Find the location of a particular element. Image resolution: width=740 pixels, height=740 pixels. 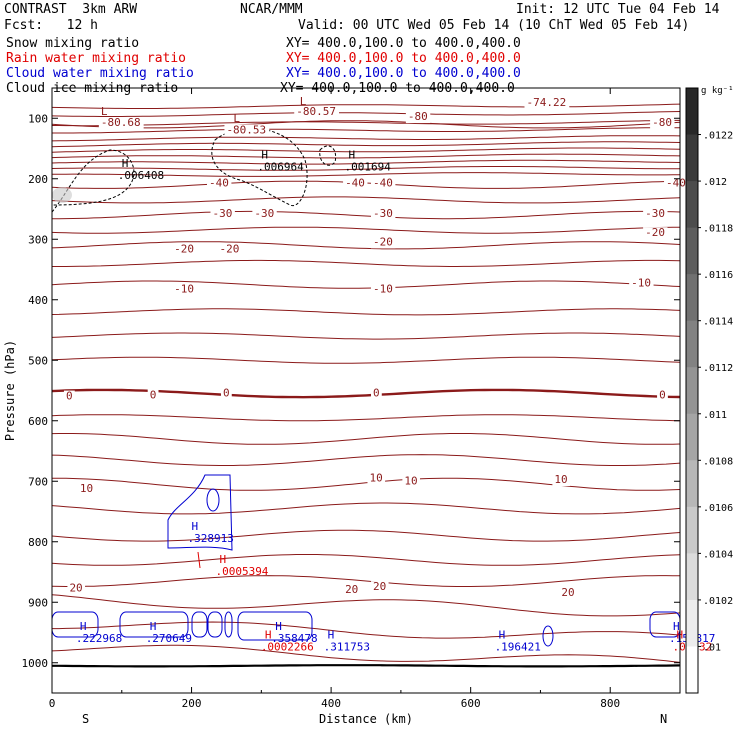

legend-rain-xy: XY= 400.0,100.0 to 400.0,400.0 is located at coordinates (403, 58).